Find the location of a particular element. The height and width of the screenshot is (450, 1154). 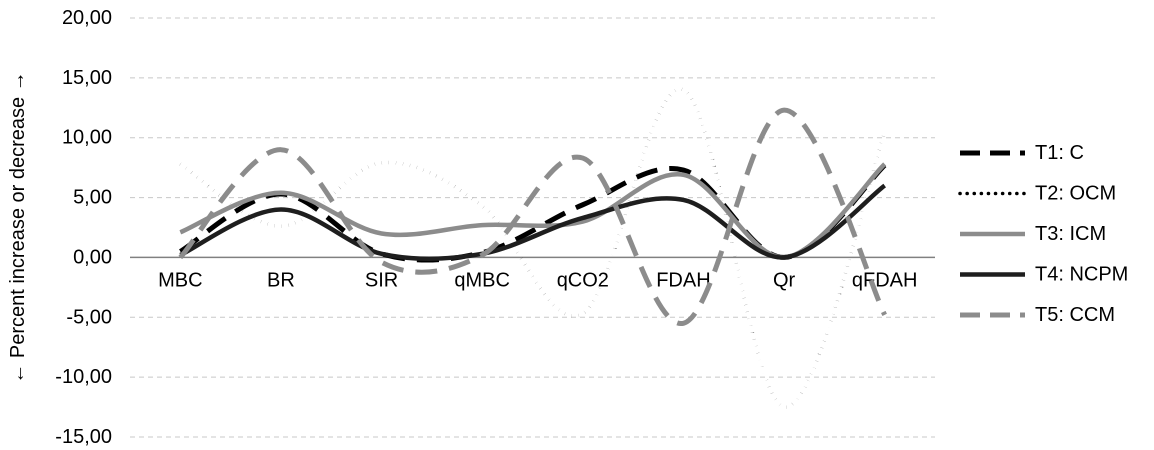

y-tick-label: -15,00 is located at coordinates (83, 437).